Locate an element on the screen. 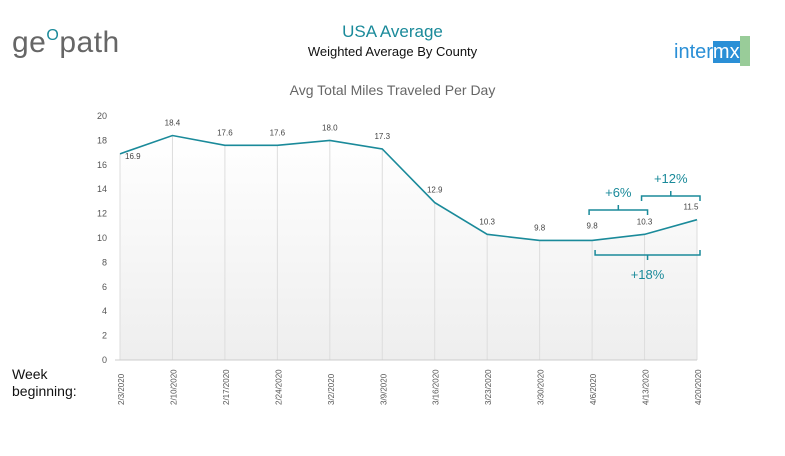  x-tick-label: 4/6/2020 is located at coordinates (593, 389).